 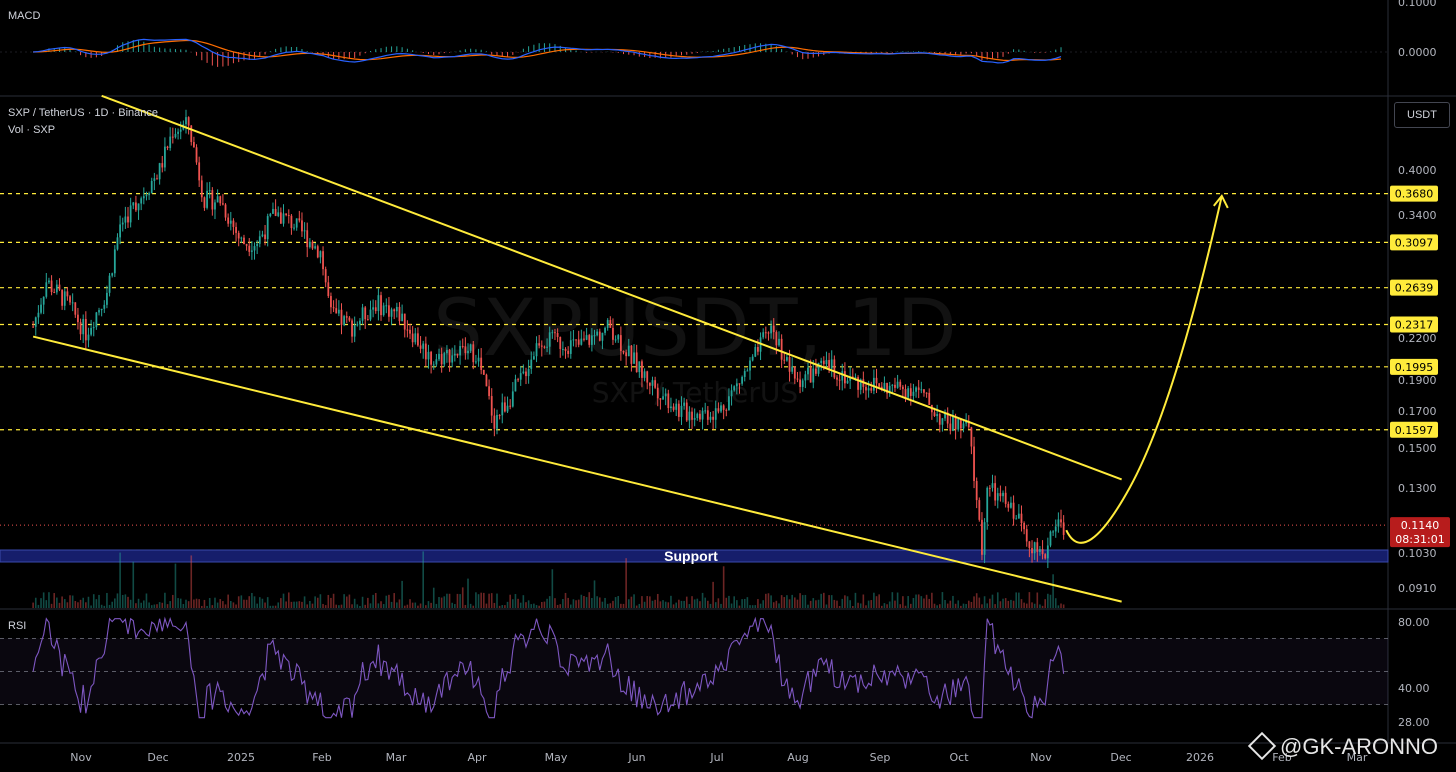 I want to click on level-tag, so click(x=1414, y=193).